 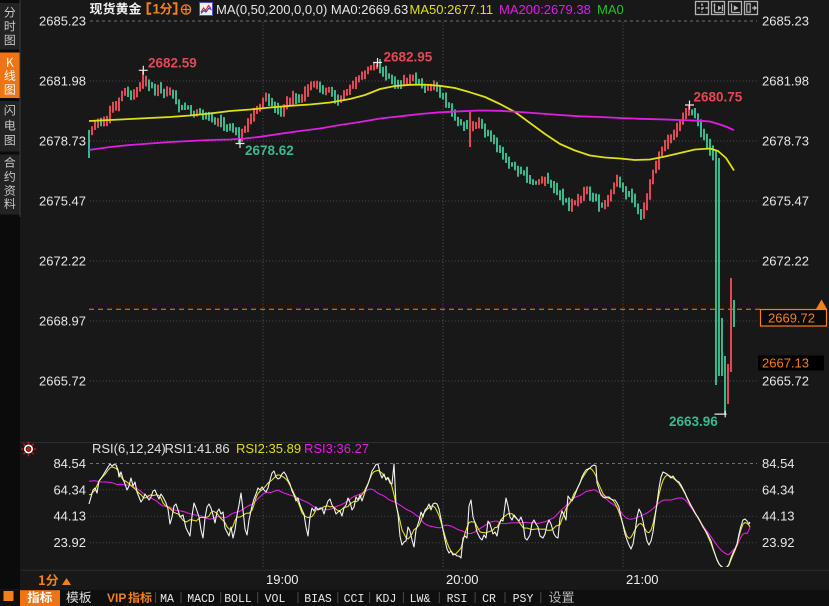 What do you see at coordinates (268, 448) in the screenshot?
I see `svg-text: RSI2:35.89` at bounding box center [268, 448].